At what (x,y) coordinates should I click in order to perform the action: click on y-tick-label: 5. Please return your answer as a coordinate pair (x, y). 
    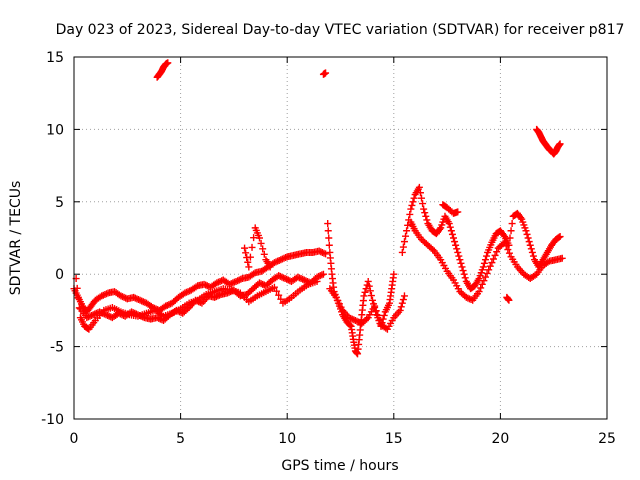
    Looking at the image, I should click on (59, 203).